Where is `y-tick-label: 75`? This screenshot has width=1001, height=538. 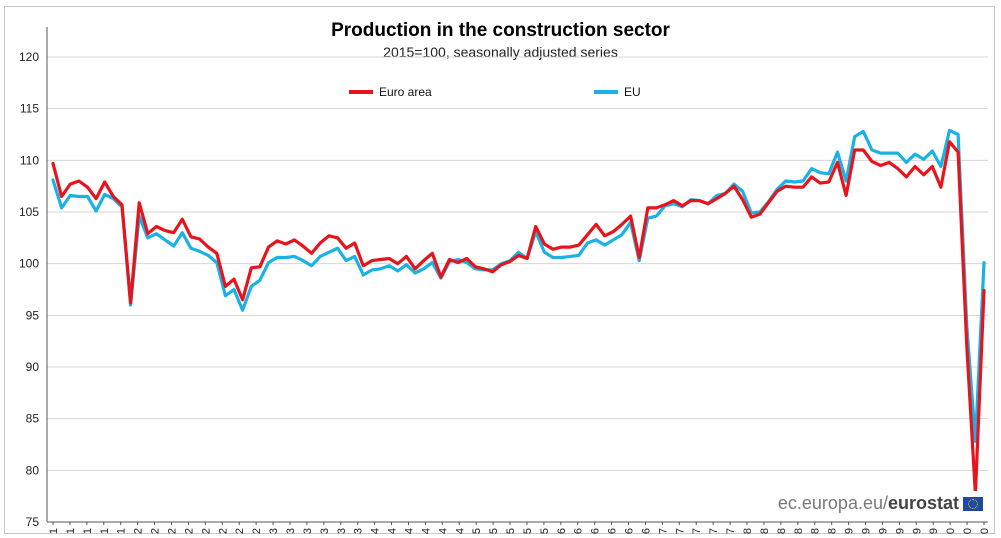 y-tick-label: 75 is located at coordinates (33, 522).